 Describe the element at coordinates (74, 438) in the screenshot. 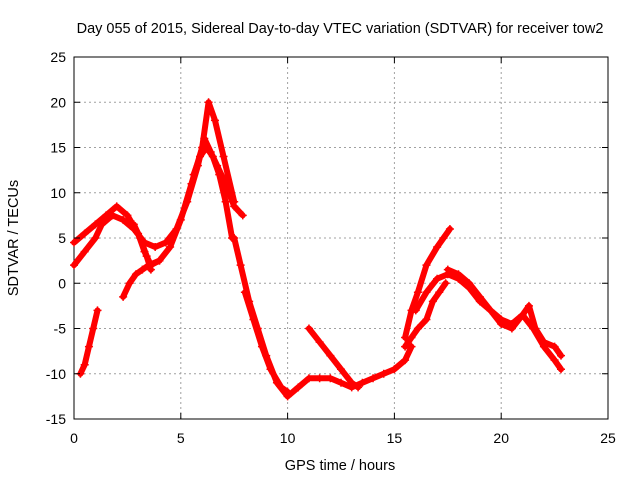

I see `x-tick-label: 0` at that location.